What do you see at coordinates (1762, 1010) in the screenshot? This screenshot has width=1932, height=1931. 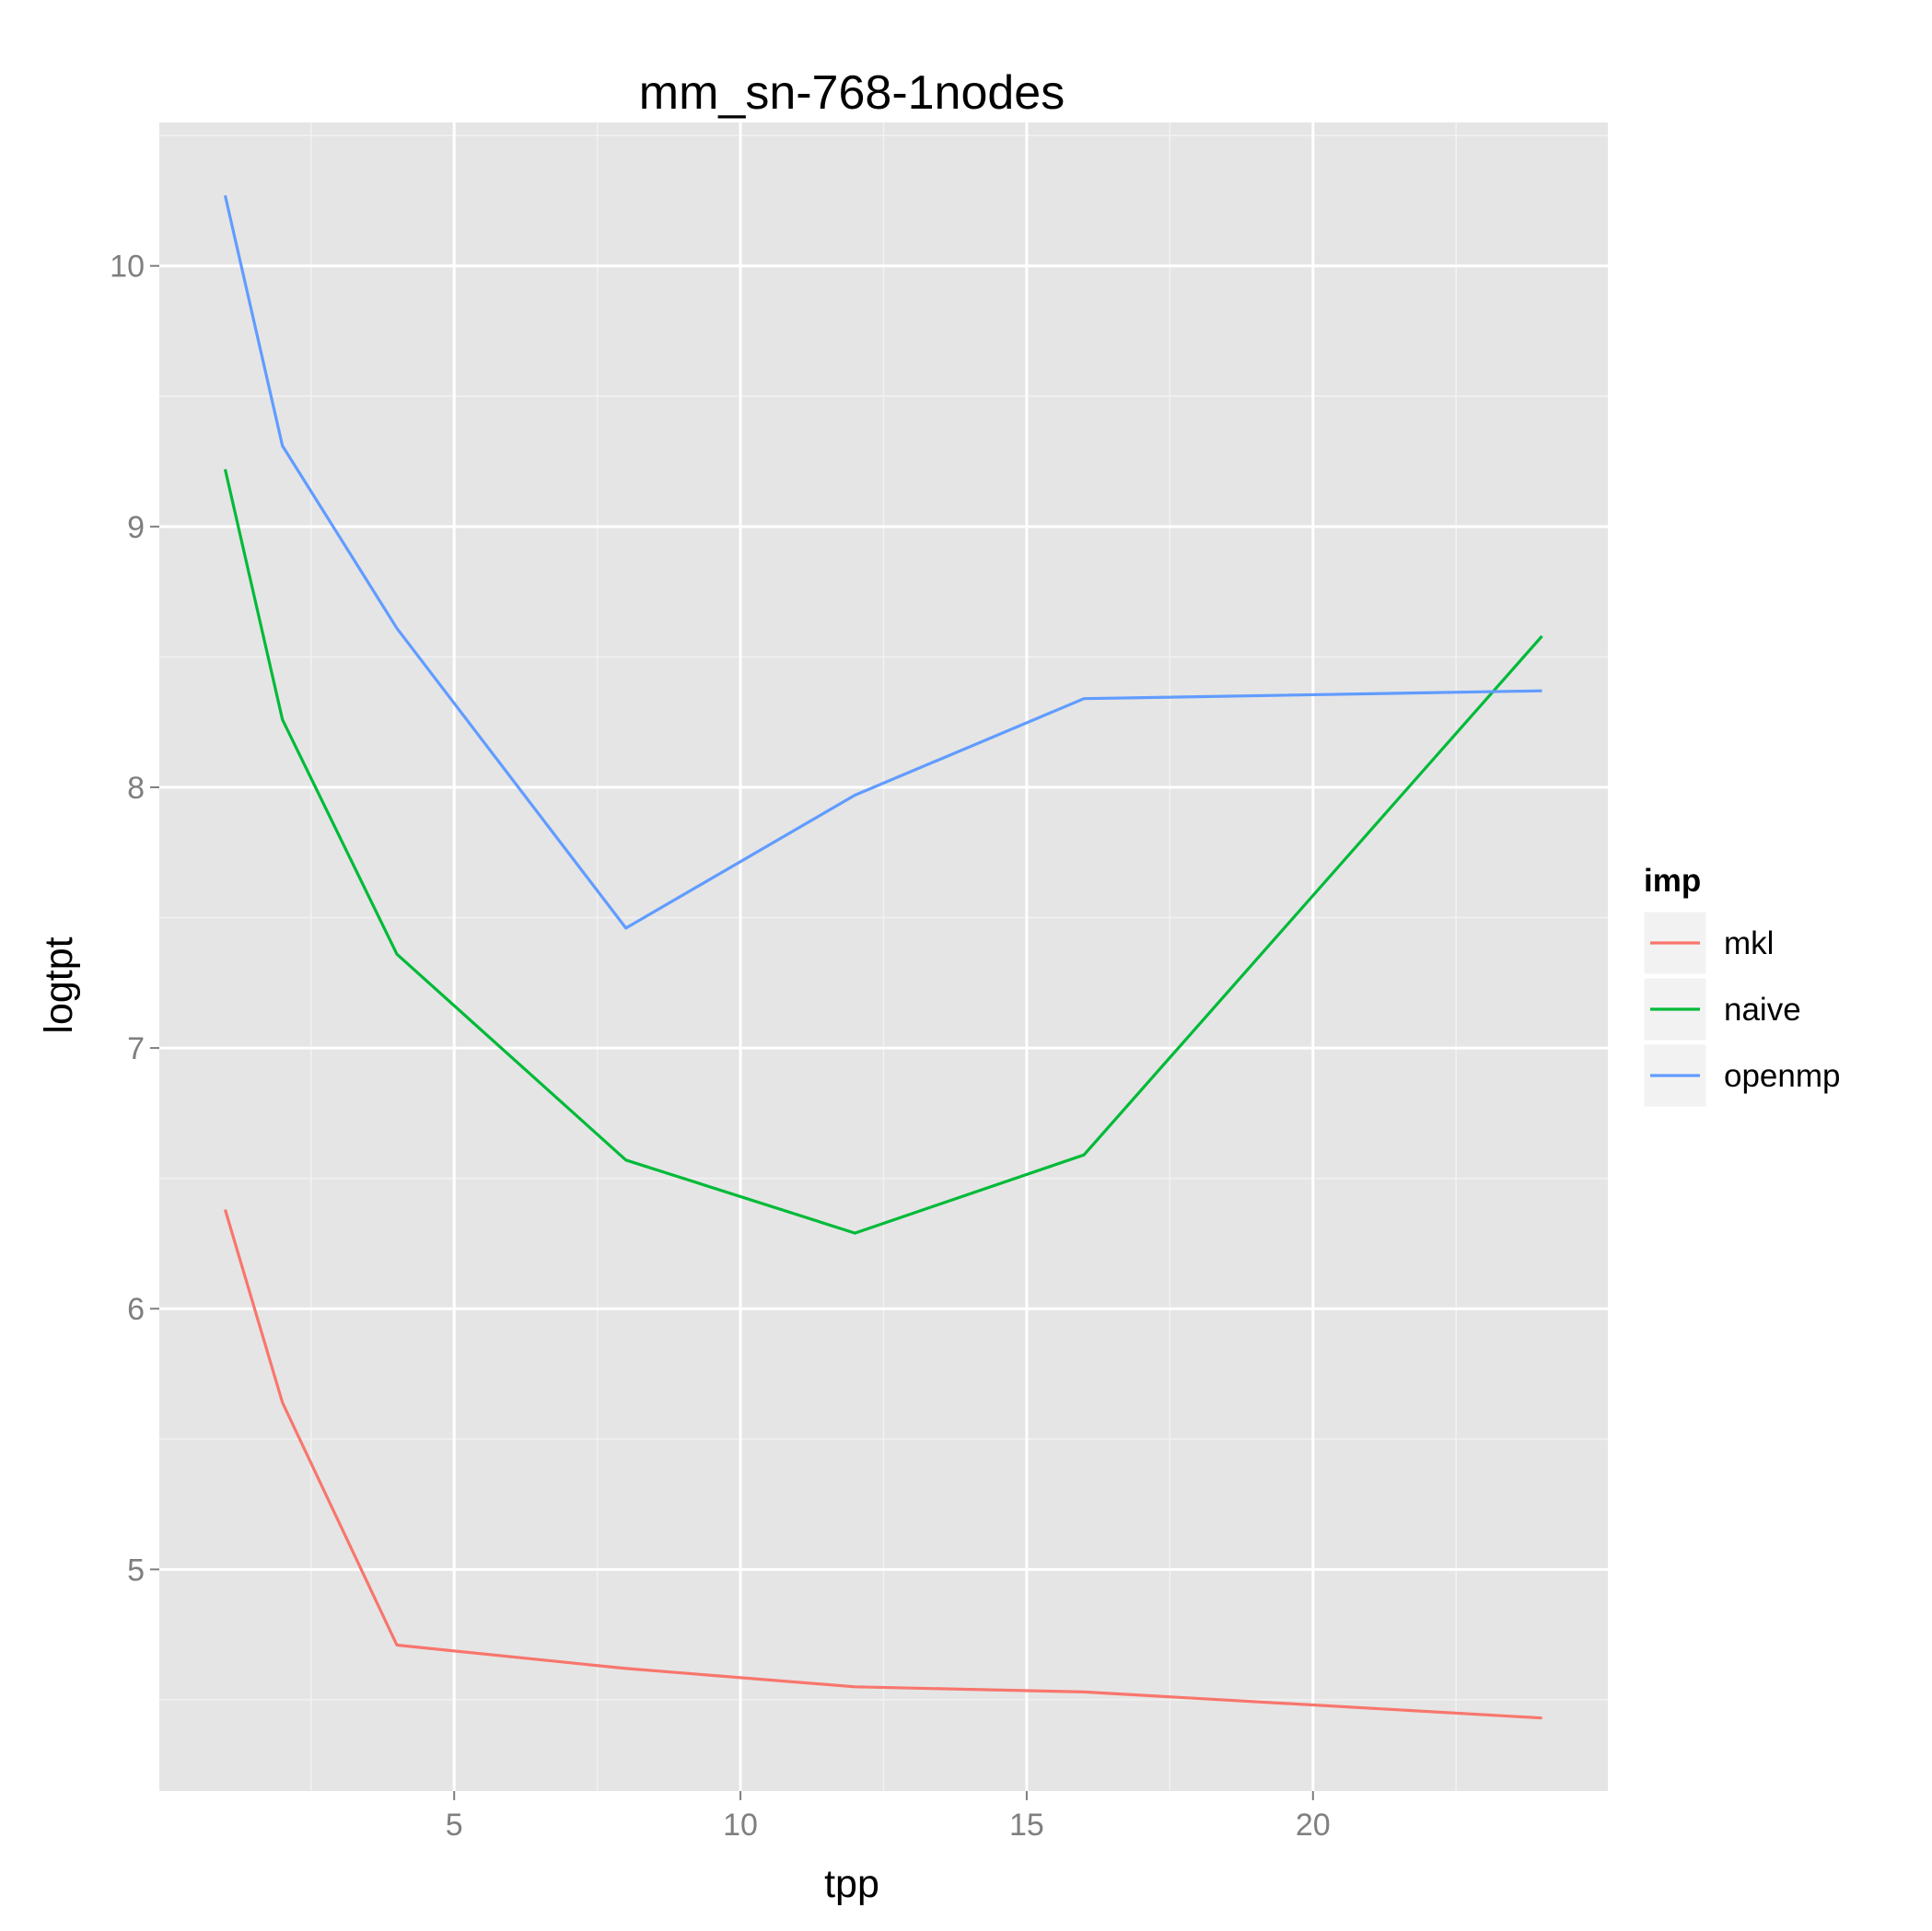 I see `legend-label-naive: naive` at bounding box center [1762, 1010].